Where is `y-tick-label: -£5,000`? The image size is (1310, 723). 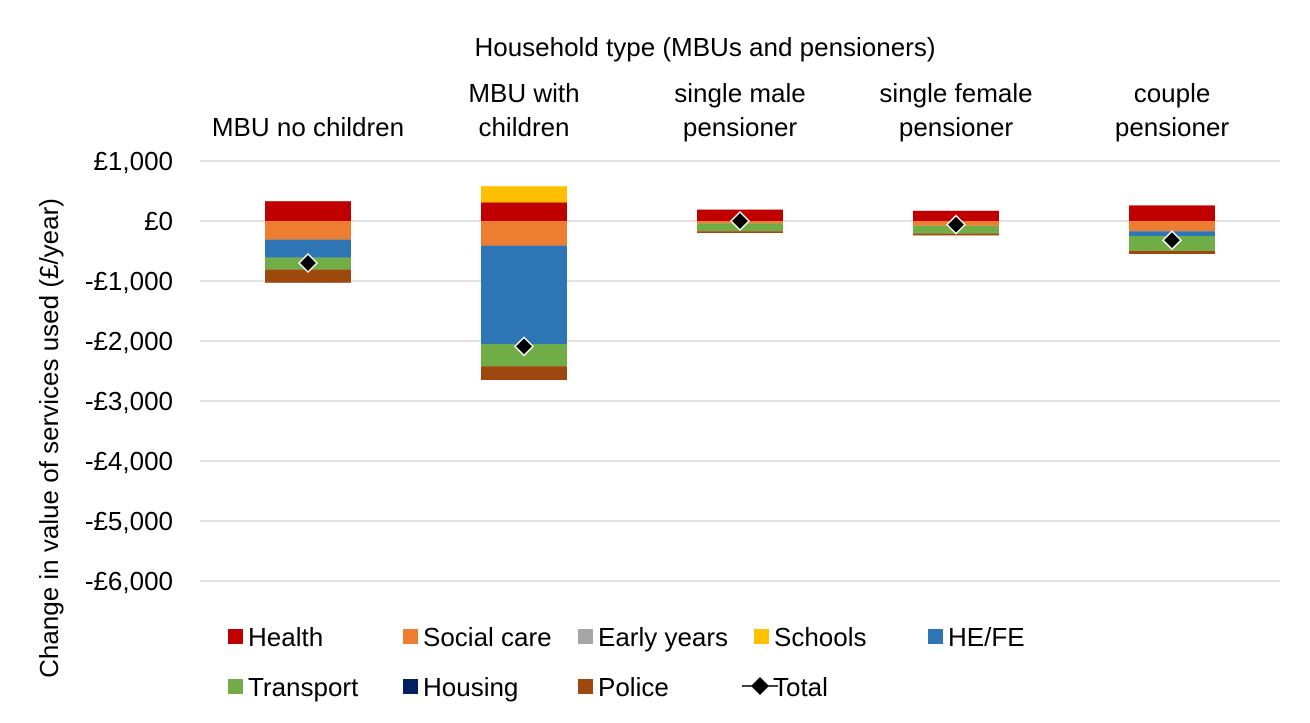 y-tick-label: -£5,000 is located at coordinates (129, 521).